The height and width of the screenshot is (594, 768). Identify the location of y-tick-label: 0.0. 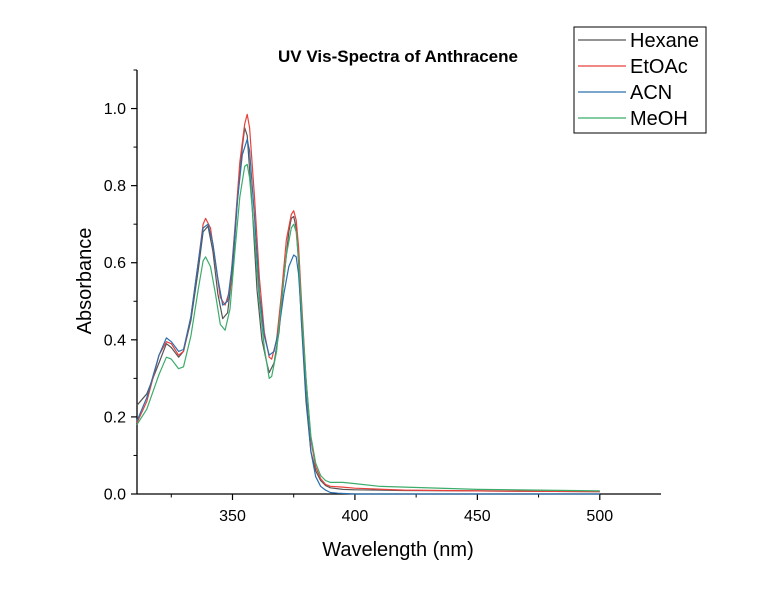
(115, 495).